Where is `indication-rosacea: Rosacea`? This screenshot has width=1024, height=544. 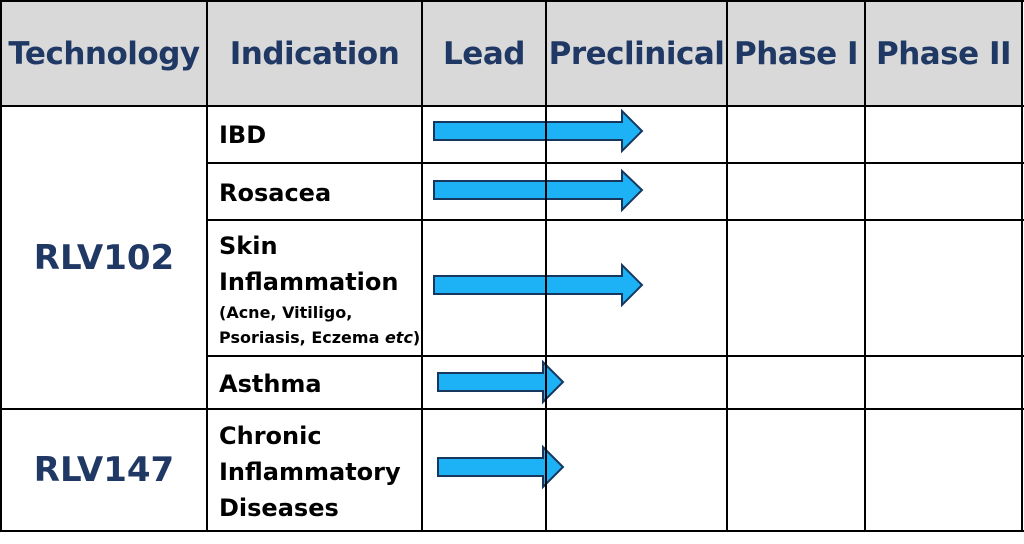
indication-rosacea: Rosacea is located at coordinates (275, 193).